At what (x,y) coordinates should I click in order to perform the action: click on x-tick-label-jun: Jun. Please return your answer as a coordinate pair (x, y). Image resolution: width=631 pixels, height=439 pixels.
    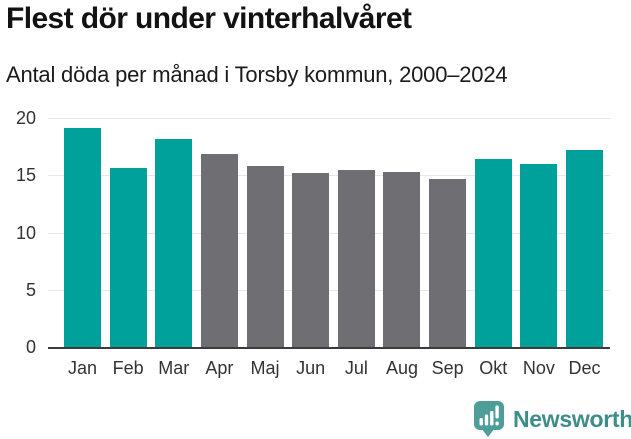
    Looking at the image, I should click on (311, 368).